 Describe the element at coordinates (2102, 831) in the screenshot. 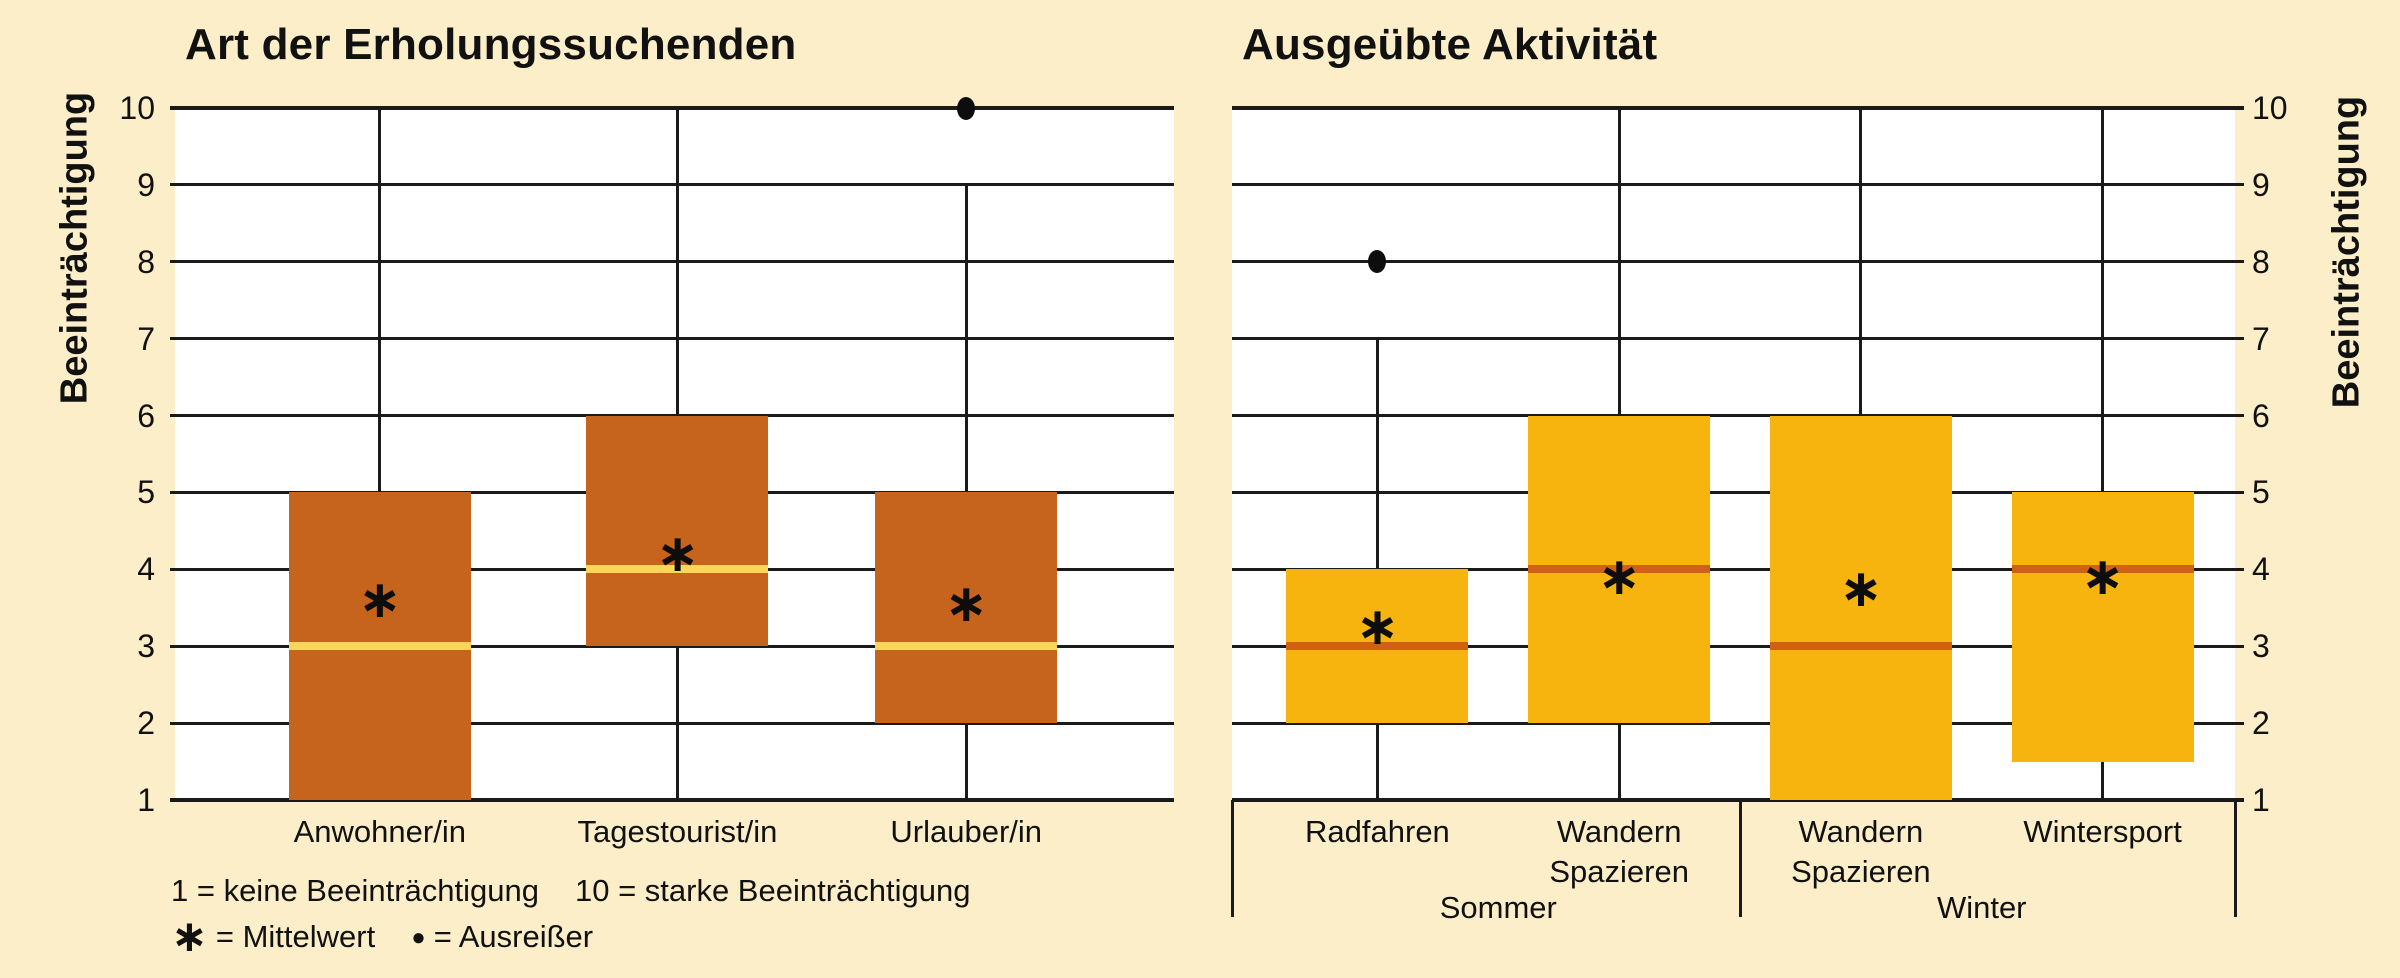

I see `category-label: Wintersport` at that location.